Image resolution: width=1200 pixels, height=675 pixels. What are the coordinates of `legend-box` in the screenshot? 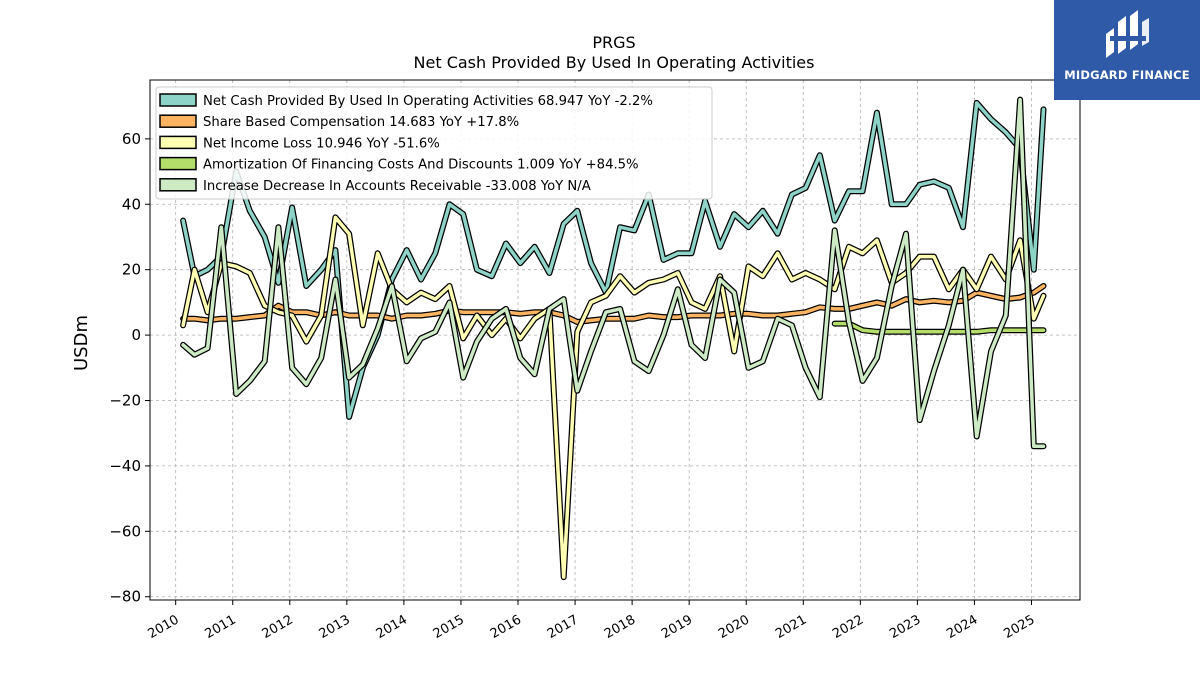 It's located at (434, 143).